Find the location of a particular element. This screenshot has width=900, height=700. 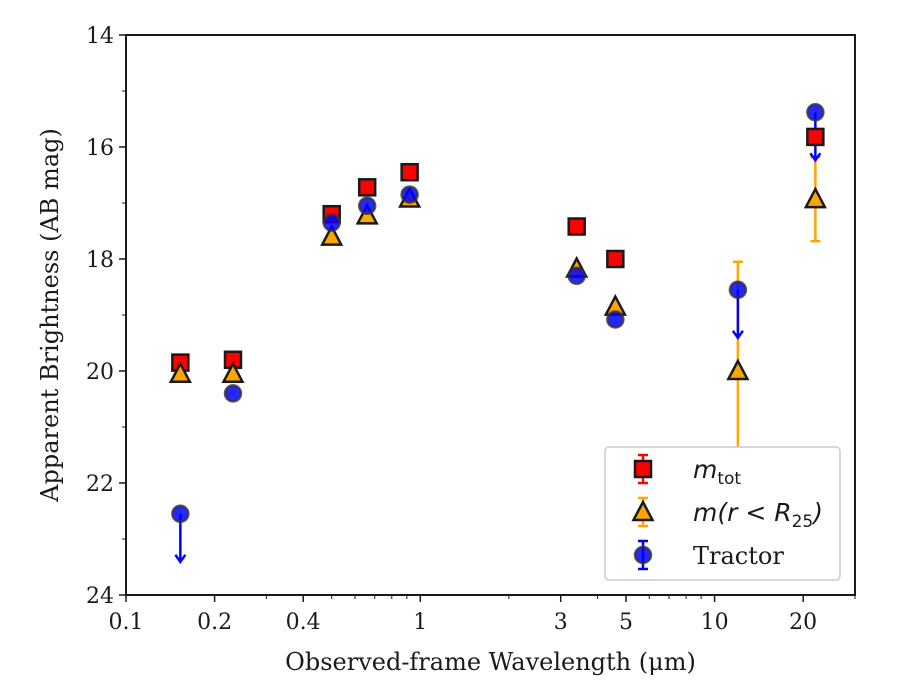

legend-box is located at coordinates (722, 513).